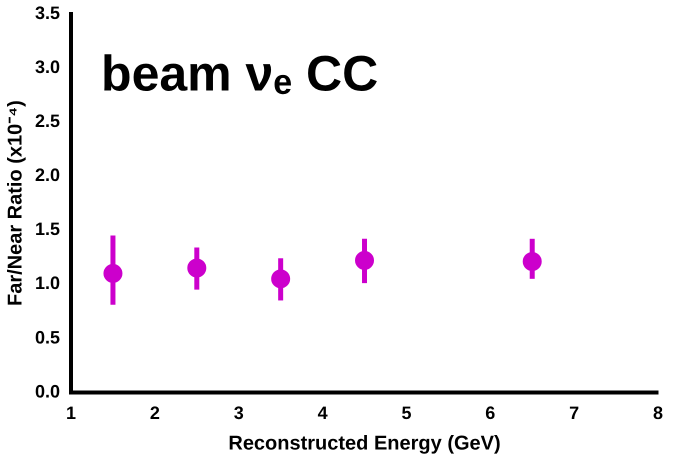  Describe the element at coordinates (47, 391) in the screenshot. I see `y-tick-label: 0.0` at that location.